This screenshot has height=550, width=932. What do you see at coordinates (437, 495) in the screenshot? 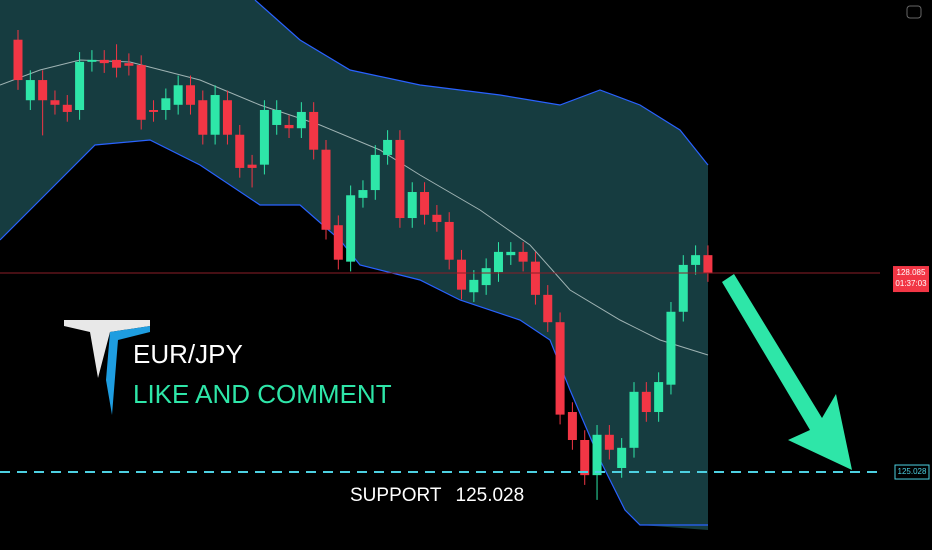
I see `support-text: SUPPORT 125.028` at bounding box center [437, 495].